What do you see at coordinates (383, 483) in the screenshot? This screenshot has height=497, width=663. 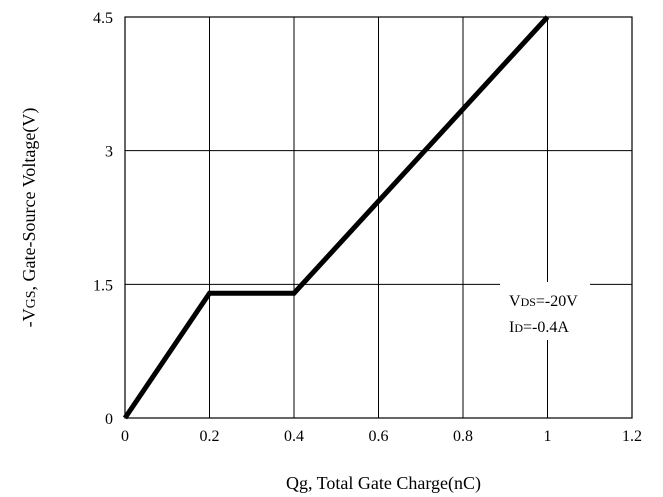 I see `x-axis-title: Qg, Total Gate Charge(nC)` at bounding box center [383, 483].